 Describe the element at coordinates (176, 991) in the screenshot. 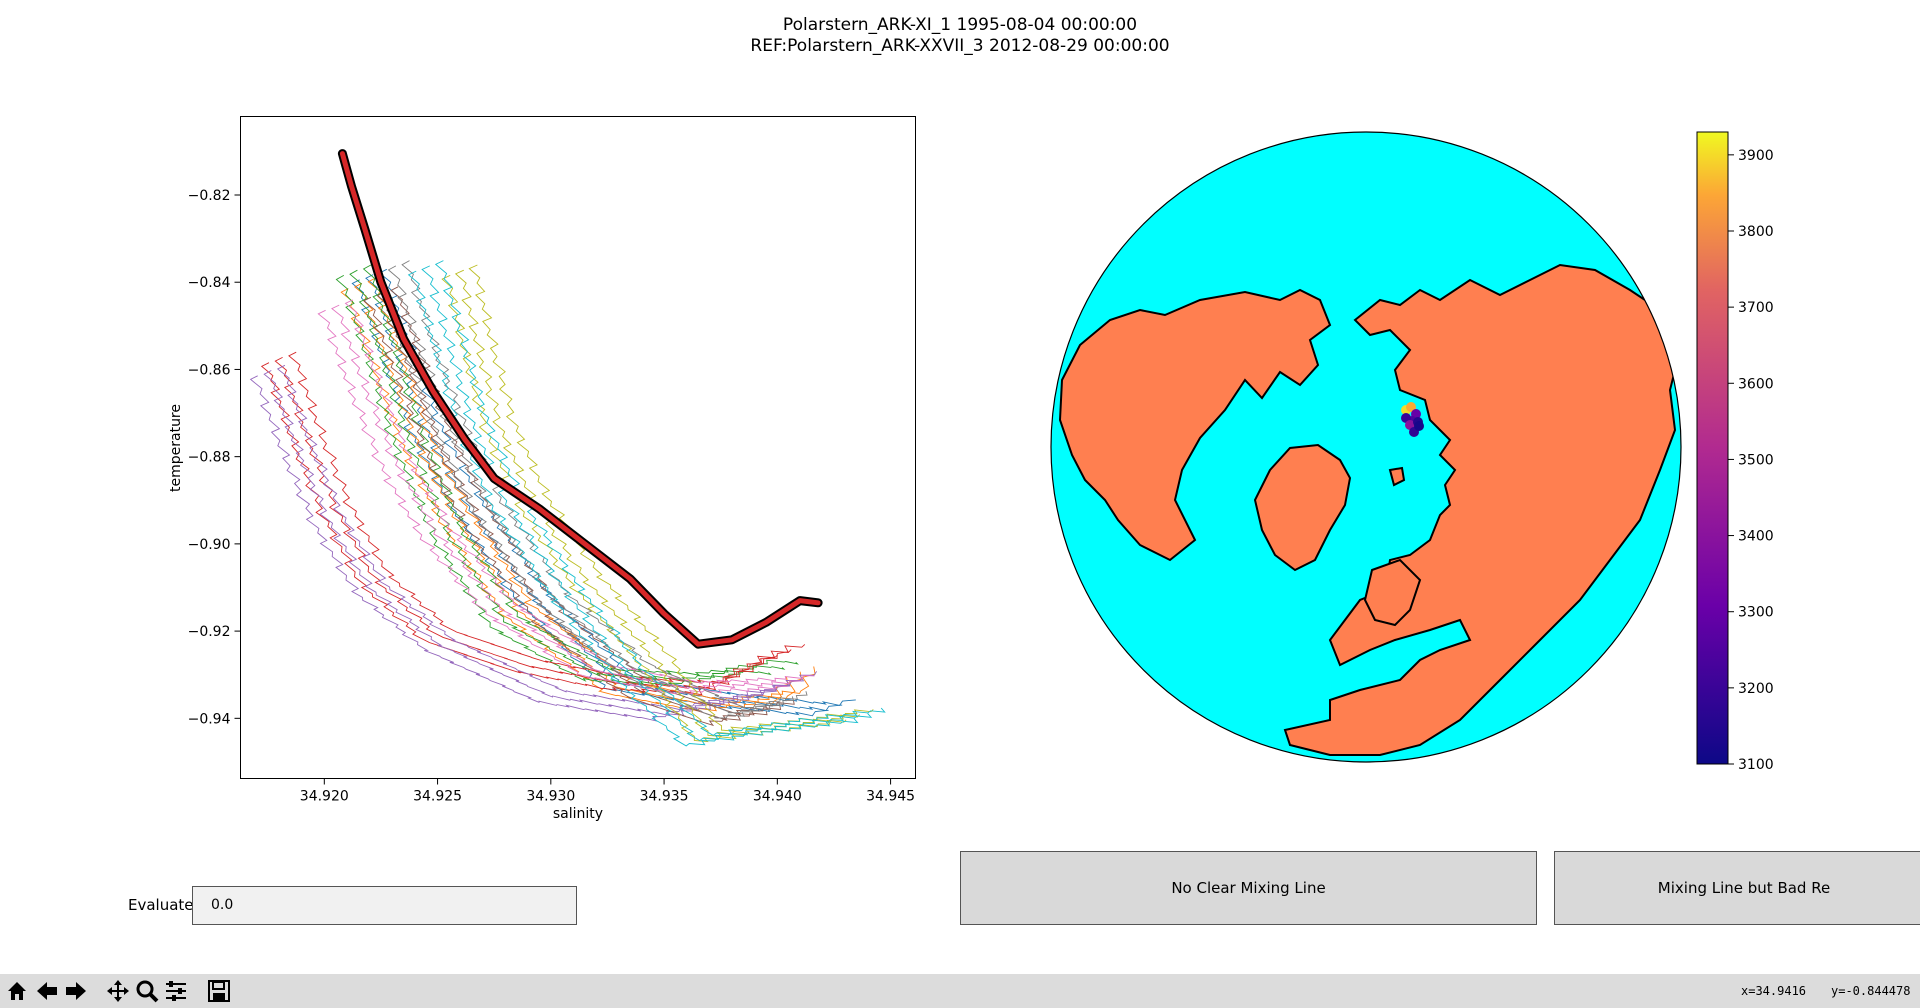

I see `configure-icon` at that location.